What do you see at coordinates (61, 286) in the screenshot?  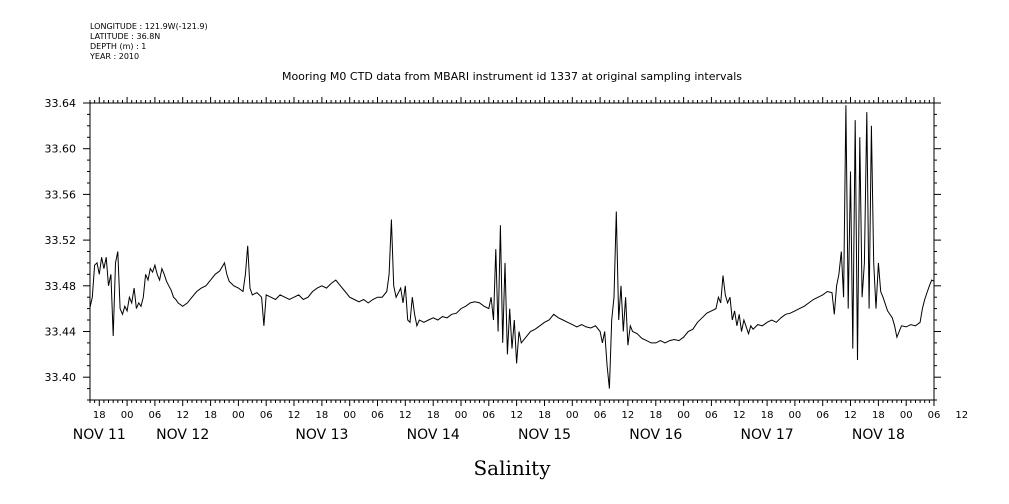 I see `y-tick-label: 33.48` at bounding box center [61, 286].